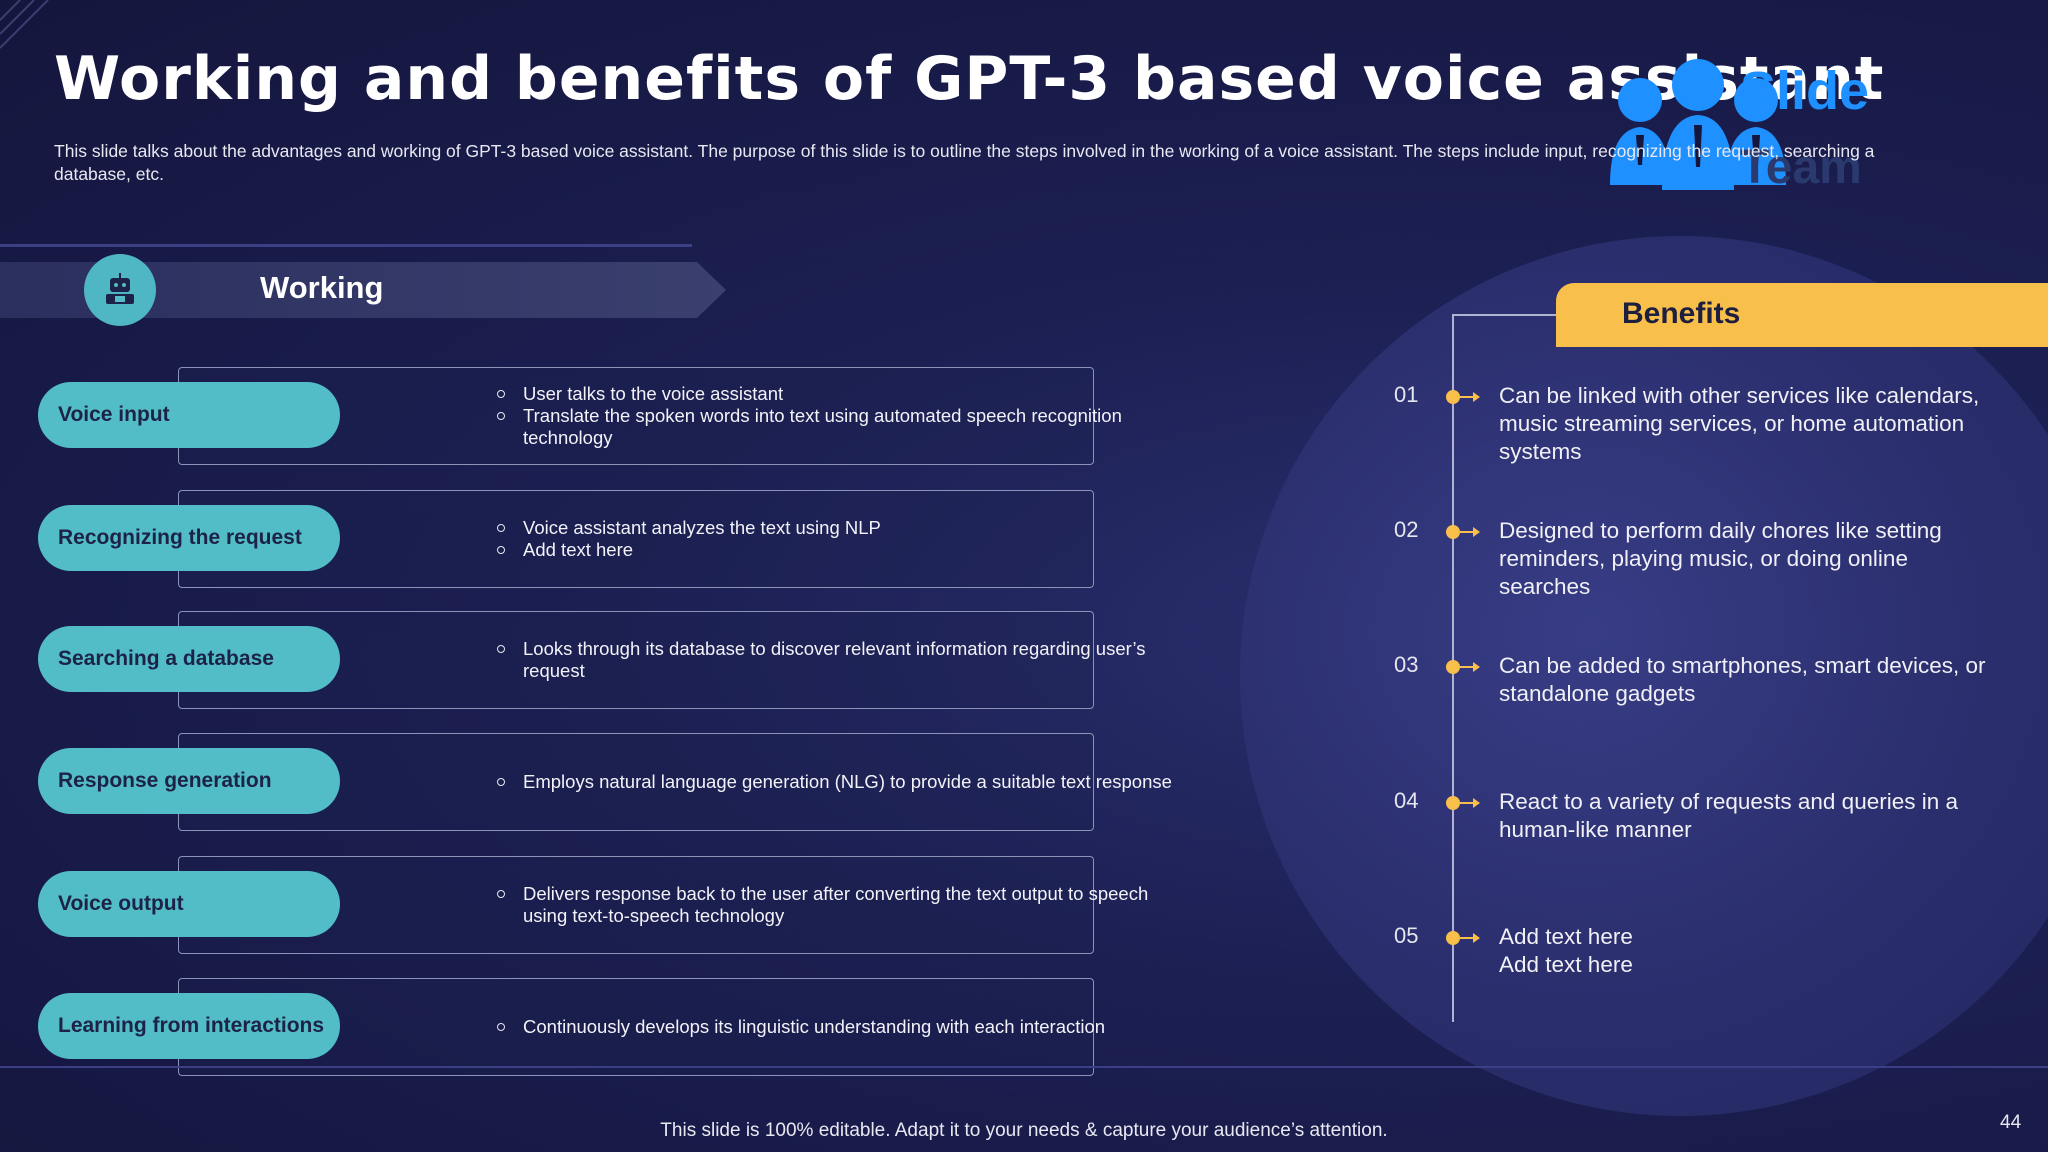  Describe the element at coordinates (24, 24) in the screenshot. I see `corner-decoration` at that location.